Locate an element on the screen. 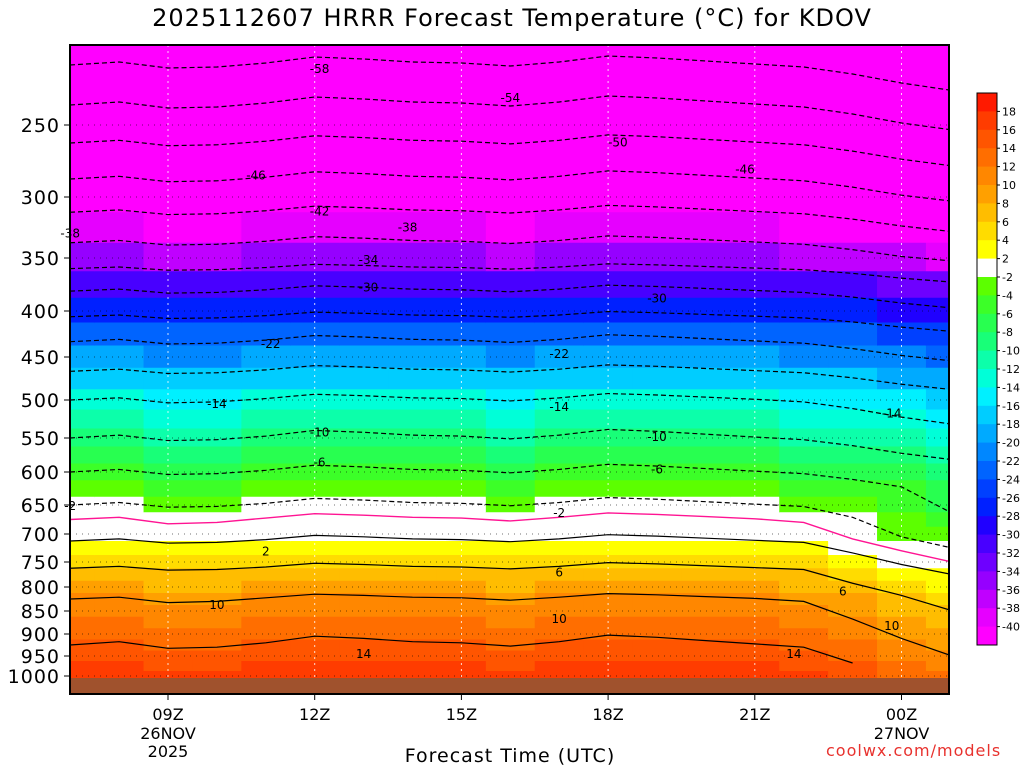  ground-band is located at coordinates (509, 686).